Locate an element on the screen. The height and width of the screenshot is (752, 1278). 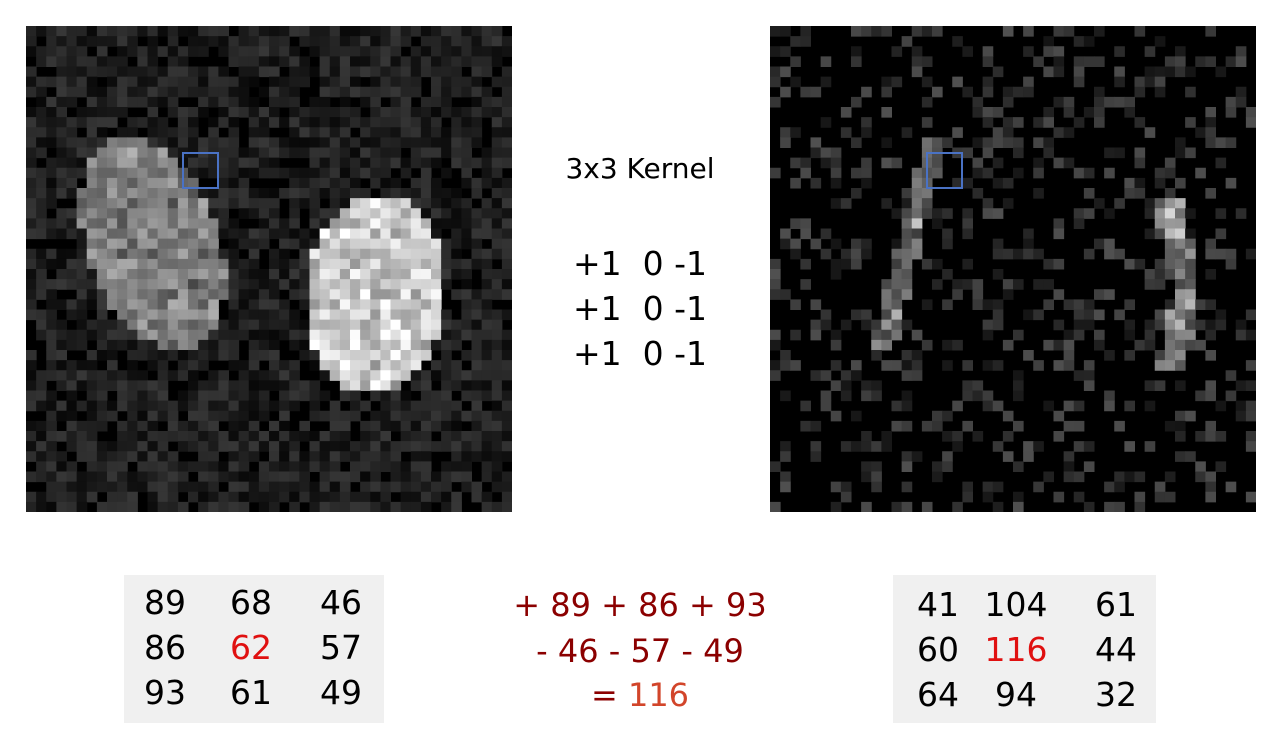
output-cell: 44 is located at coordinates (1116, 649).